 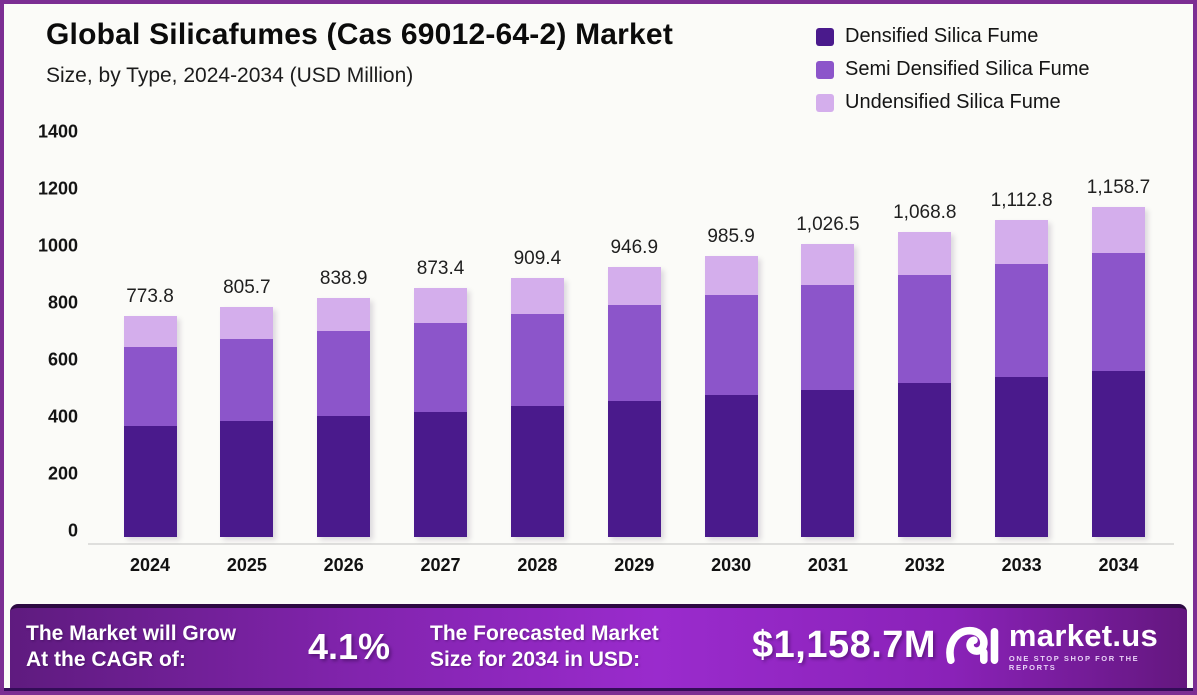 What do you see at coordinates (441, 305) in the screenshot?
I see `bar-segment-2027-undensified-silica-fume` at bounding box center [441, 305].